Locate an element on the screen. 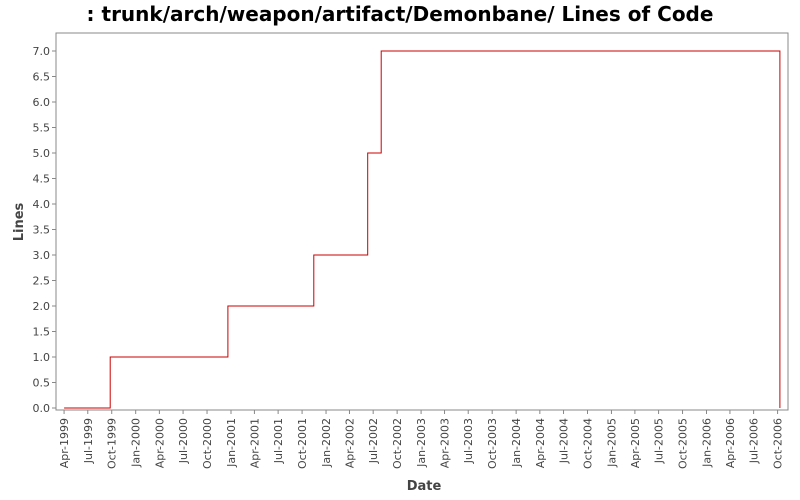  x-tick-label: Oct-2000 is located at coordinates (207, 443).